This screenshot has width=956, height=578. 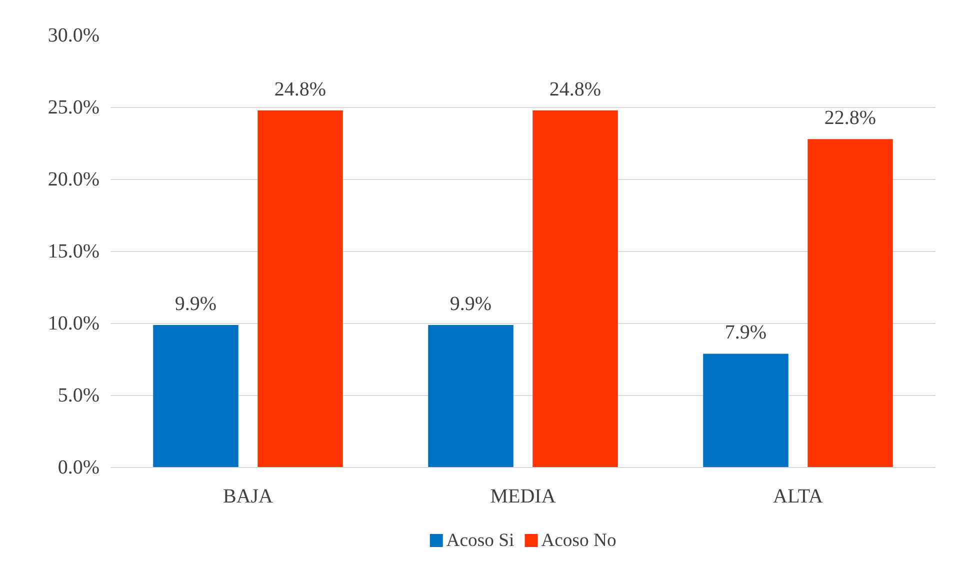 What do you see at coordinates (74, 179) in the screenshot?
I see `y-tick-label: 20.0%` at bounding box center [74, 179].